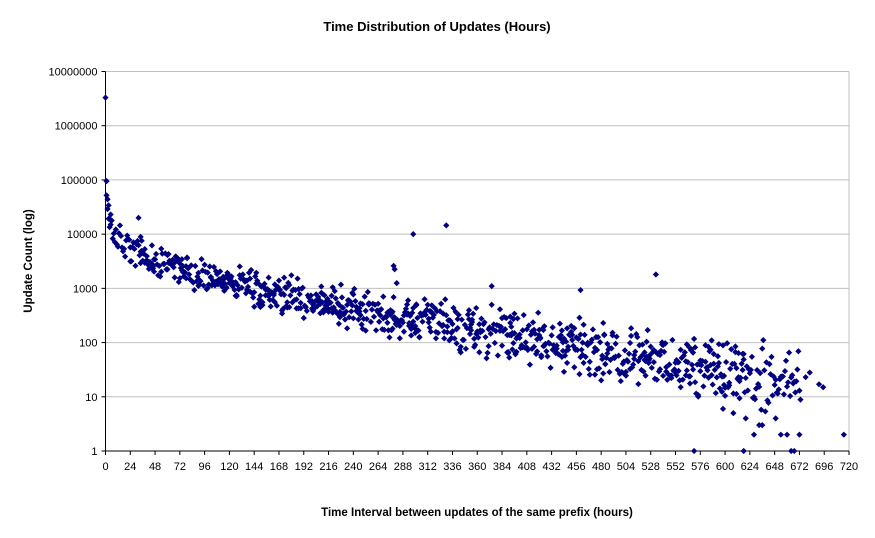 This screenshot has height=538, width=875. I want to click on chart-title: Time Distribution of Updates (Hours), so click(436, 26).